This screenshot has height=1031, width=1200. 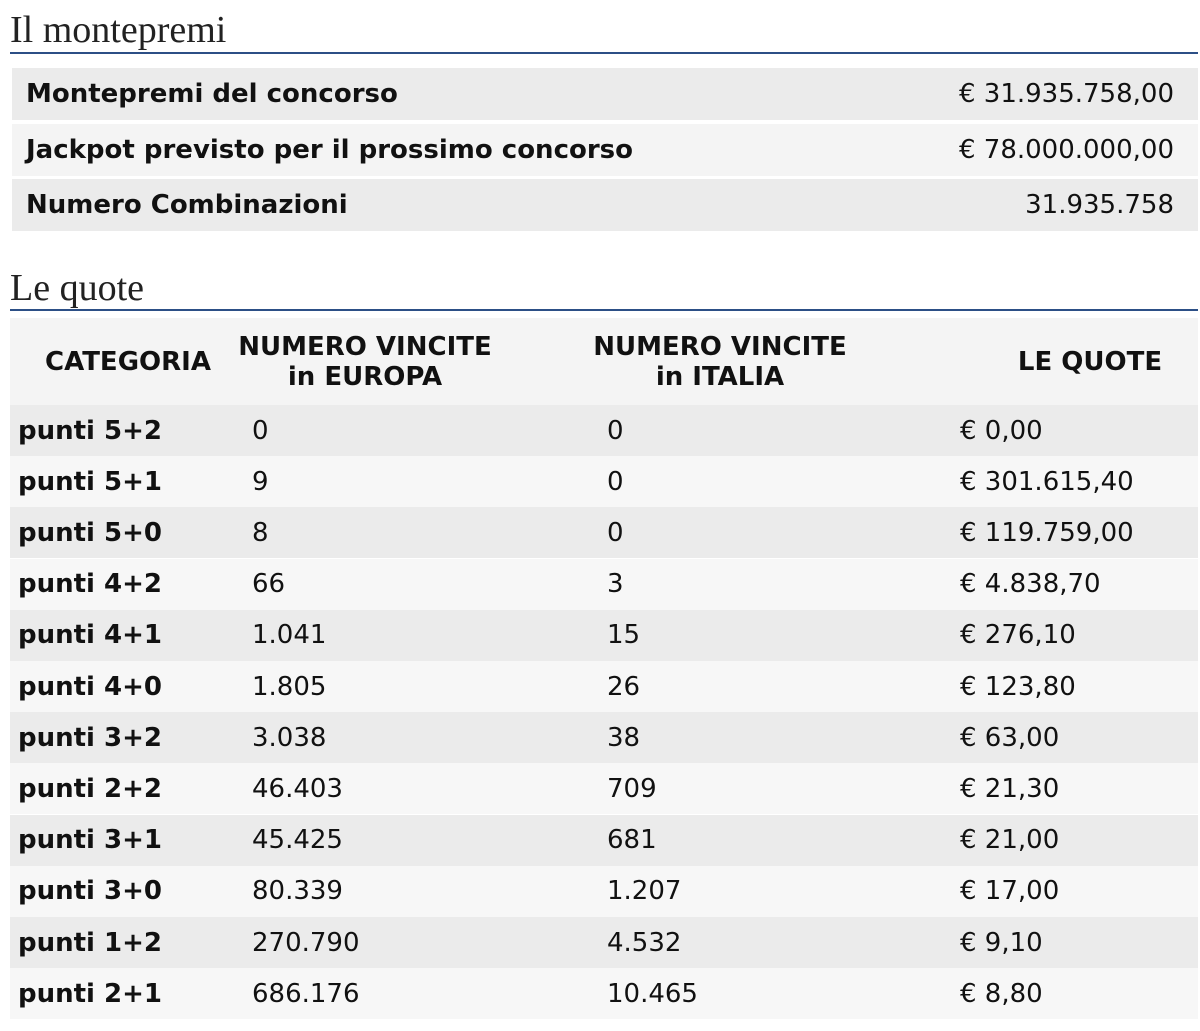 I want to click on cell-value: 38, so click(x=624, y=737).